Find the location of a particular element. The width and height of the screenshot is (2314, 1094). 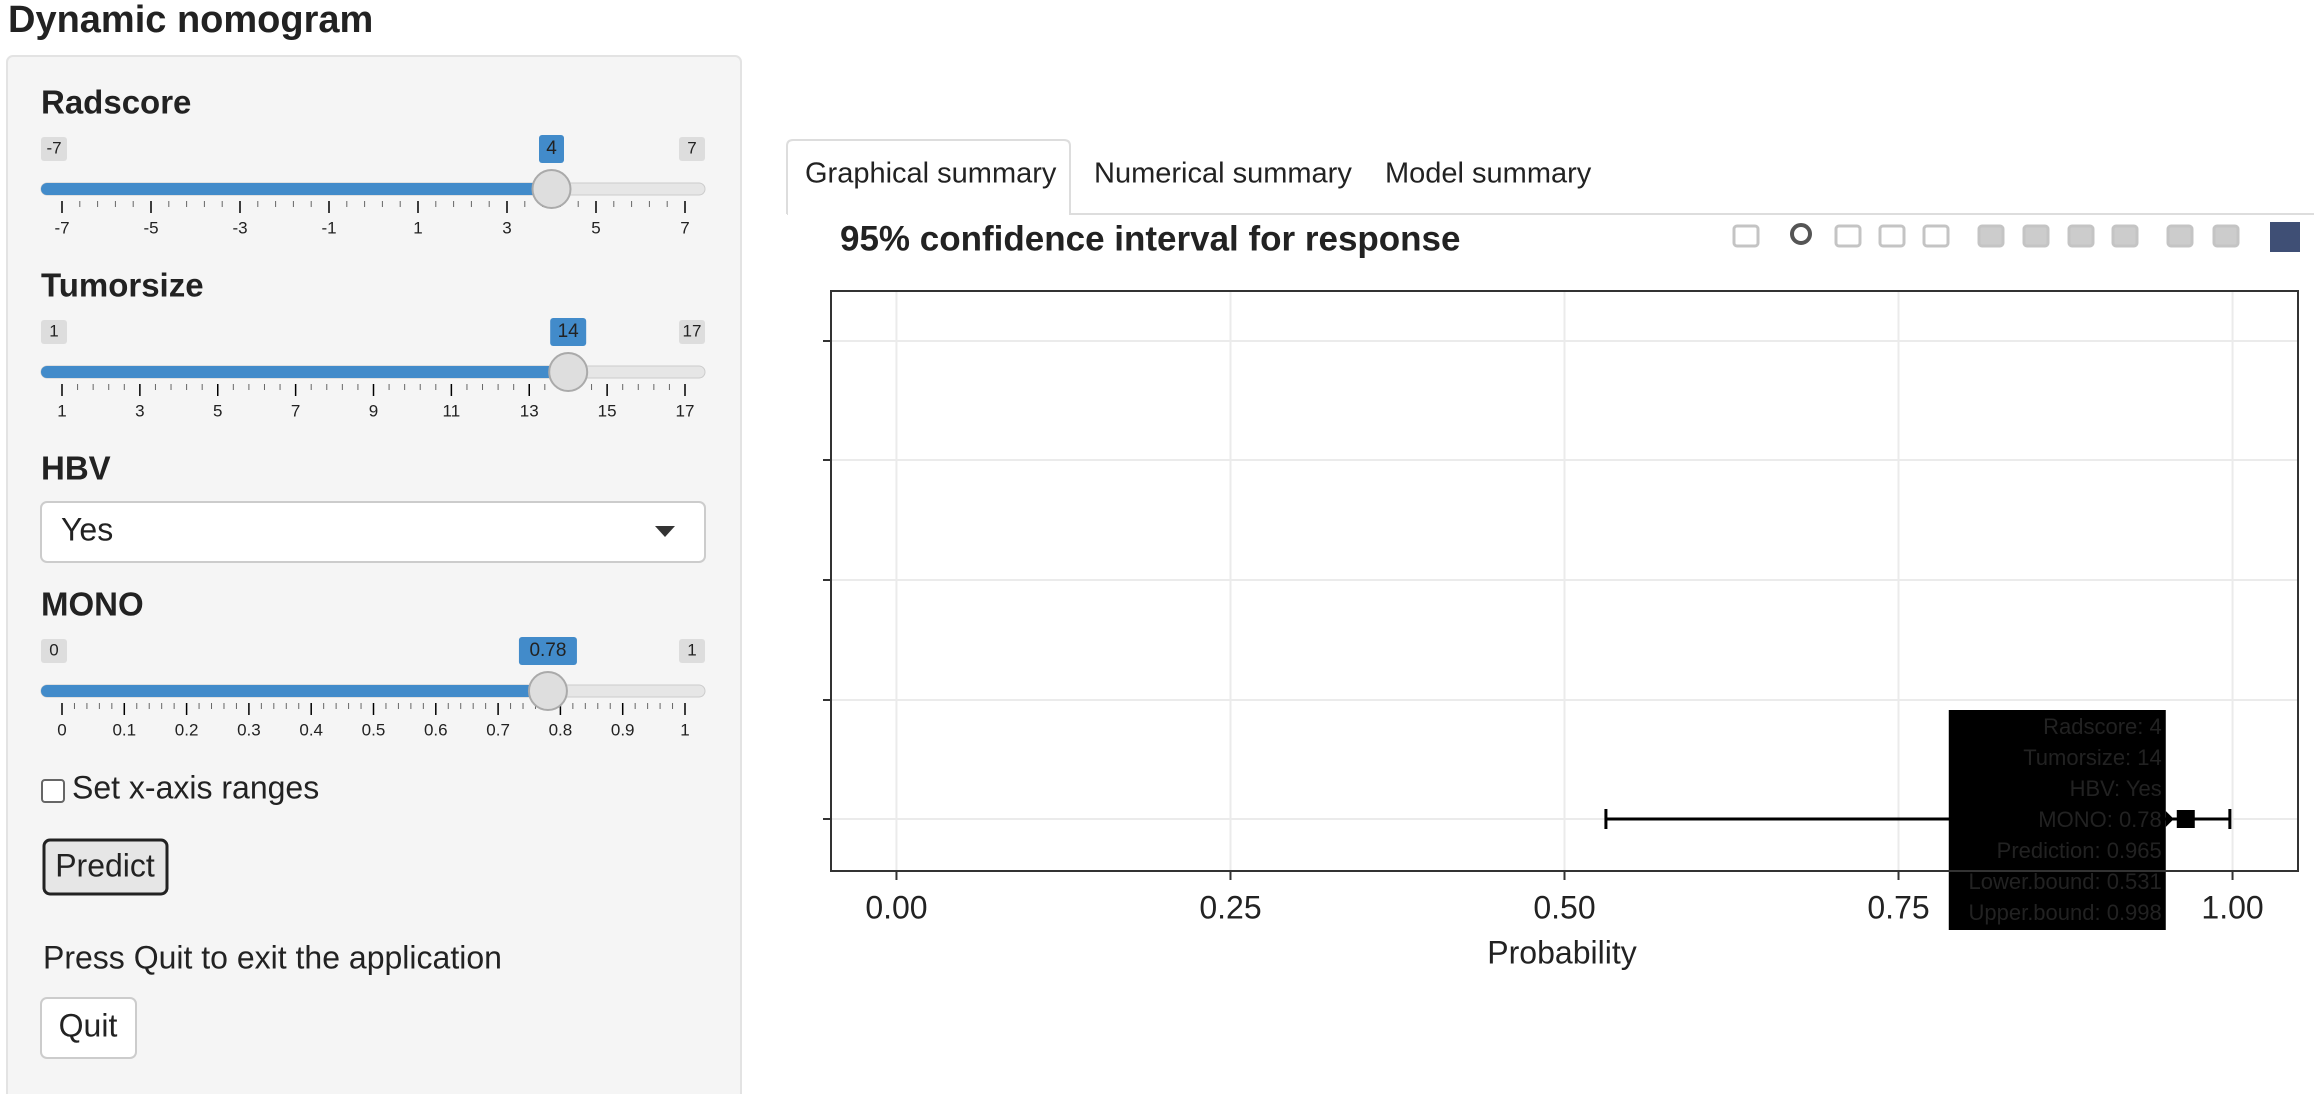

x-tick-label: 0.25 is located at coordinates (1230, 907).